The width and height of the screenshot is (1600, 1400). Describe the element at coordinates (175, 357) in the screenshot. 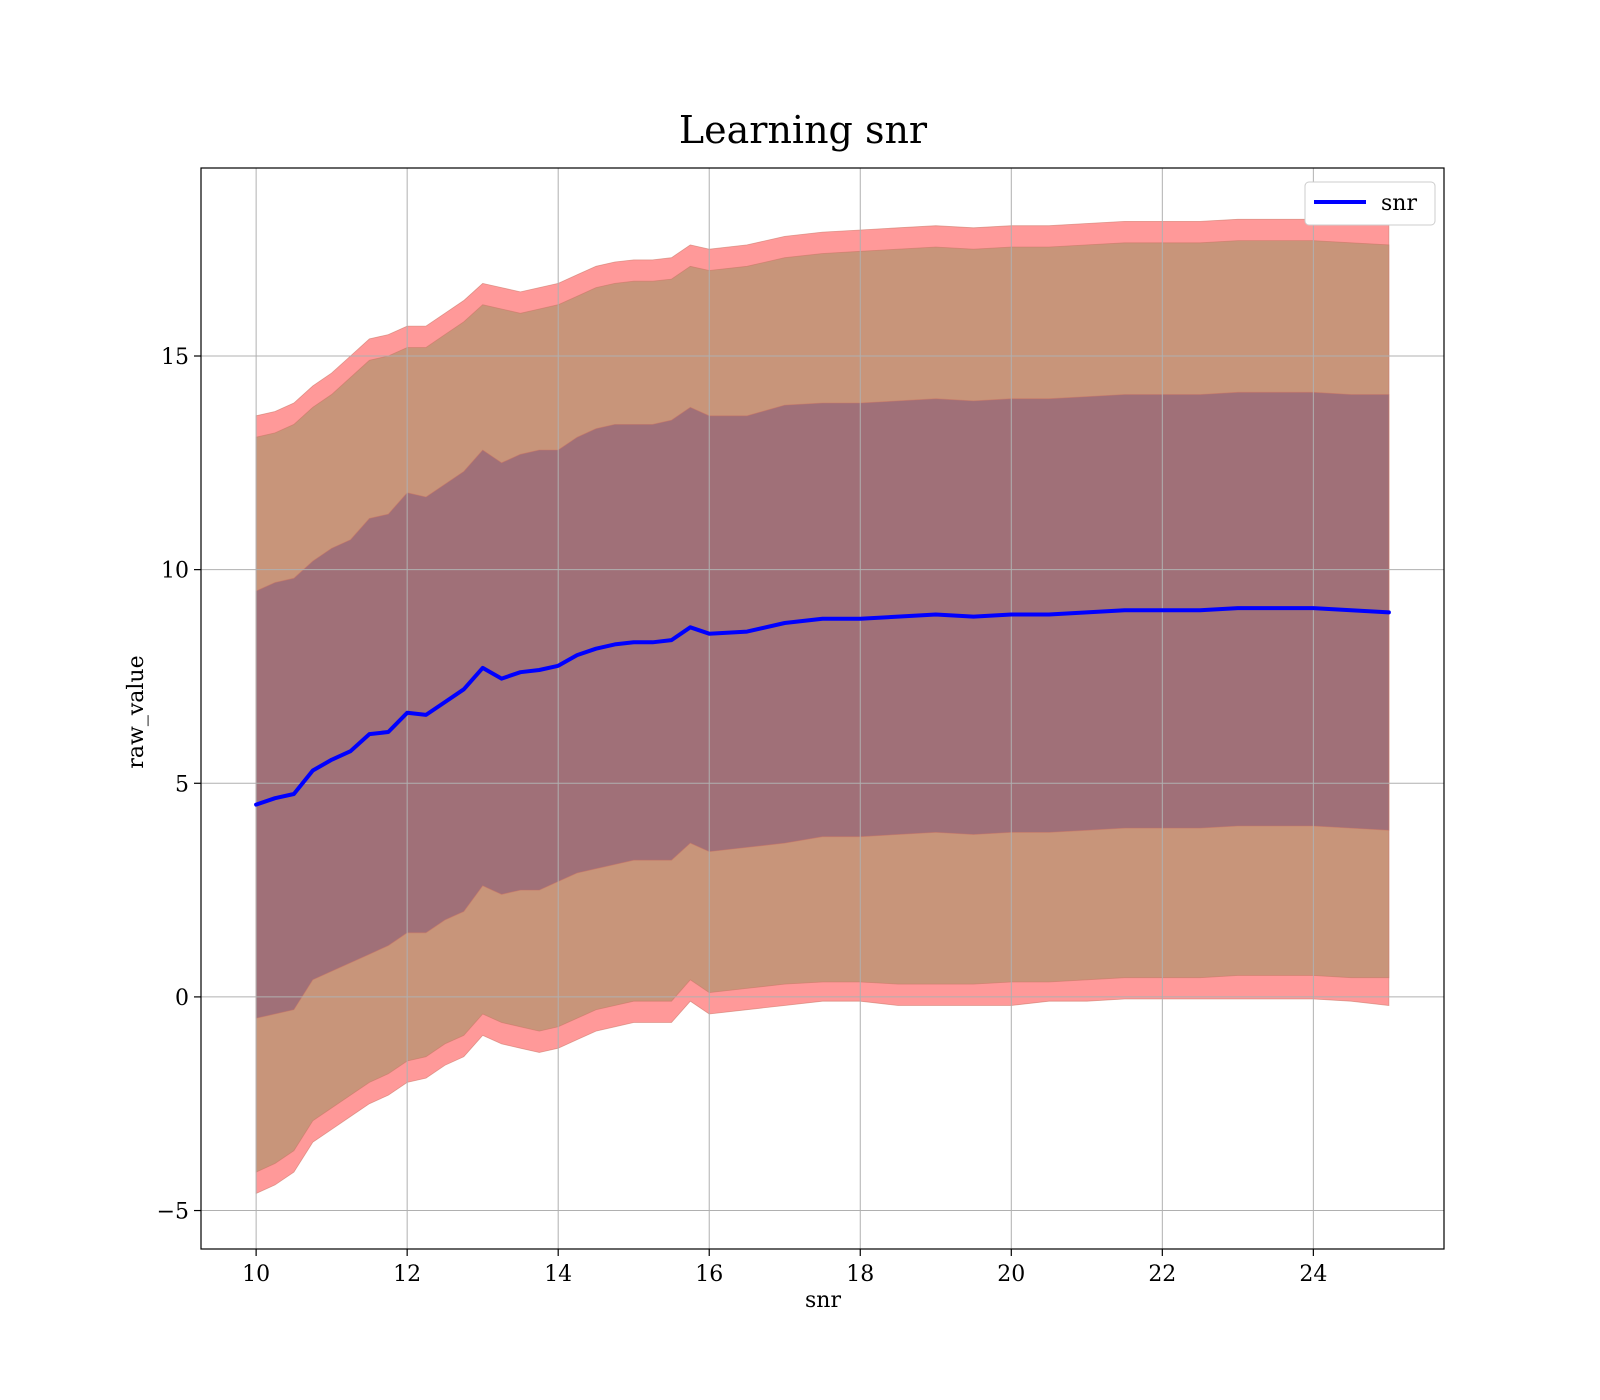

I see `y-tick-label: 15` at that location.